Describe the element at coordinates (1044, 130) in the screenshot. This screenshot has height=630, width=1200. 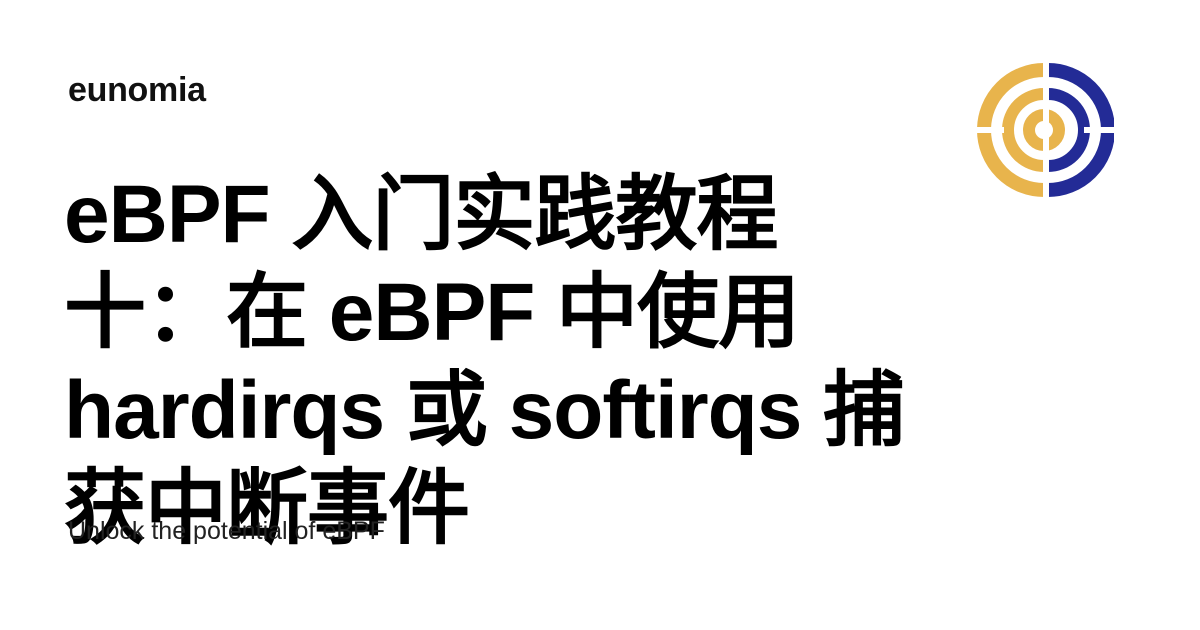
I see `eunomia-logo-icon` at that location.